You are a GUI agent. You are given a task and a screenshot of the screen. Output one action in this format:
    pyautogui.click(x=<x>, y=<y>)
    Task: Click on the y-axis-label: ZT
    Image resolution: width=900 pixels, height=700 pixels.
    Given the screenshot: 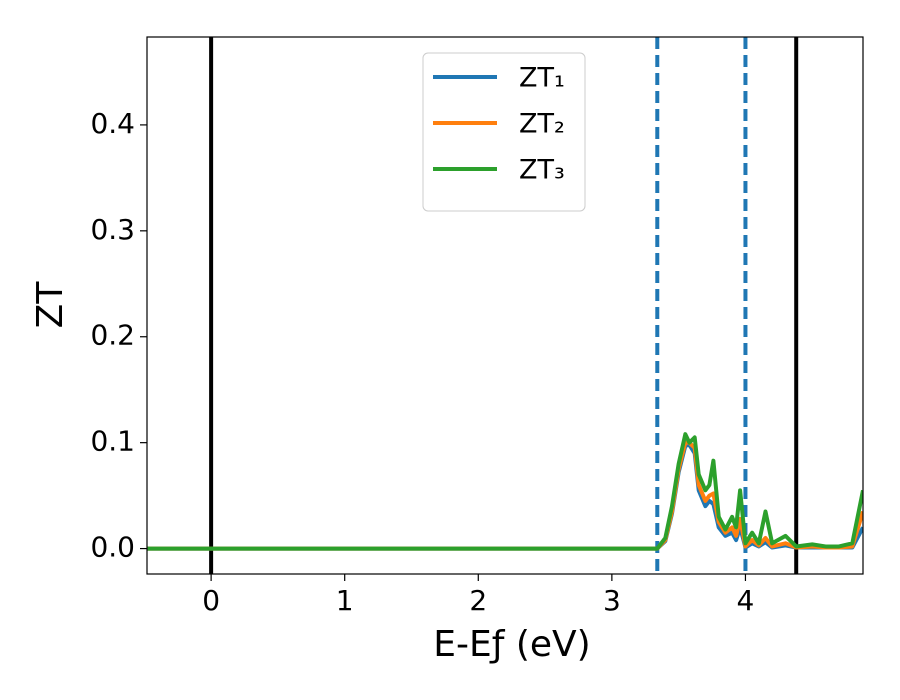 What is the action you would take?
    pyautogui.click(x=50, y=305)
    